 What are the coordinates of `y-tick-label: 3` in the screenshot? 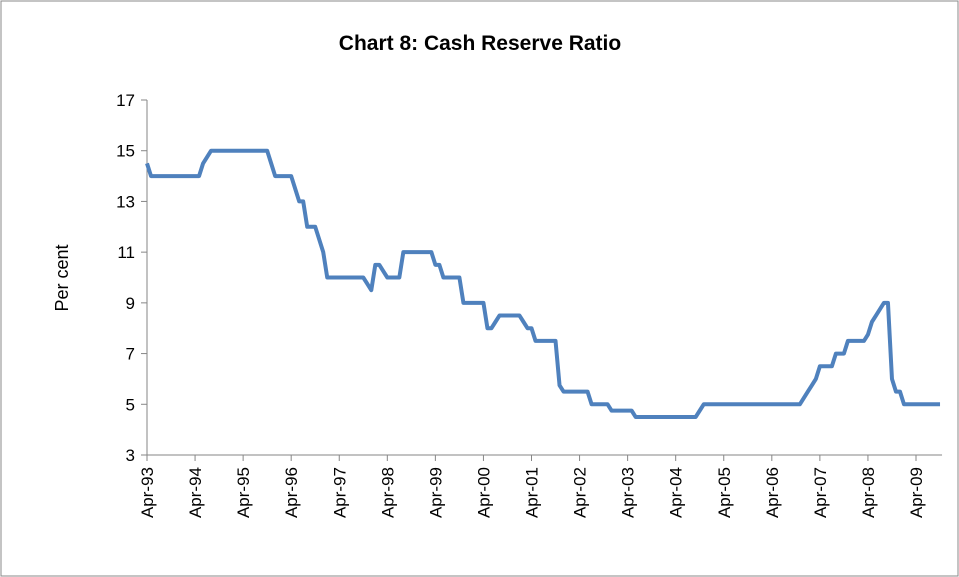 It's located at (130, 455).